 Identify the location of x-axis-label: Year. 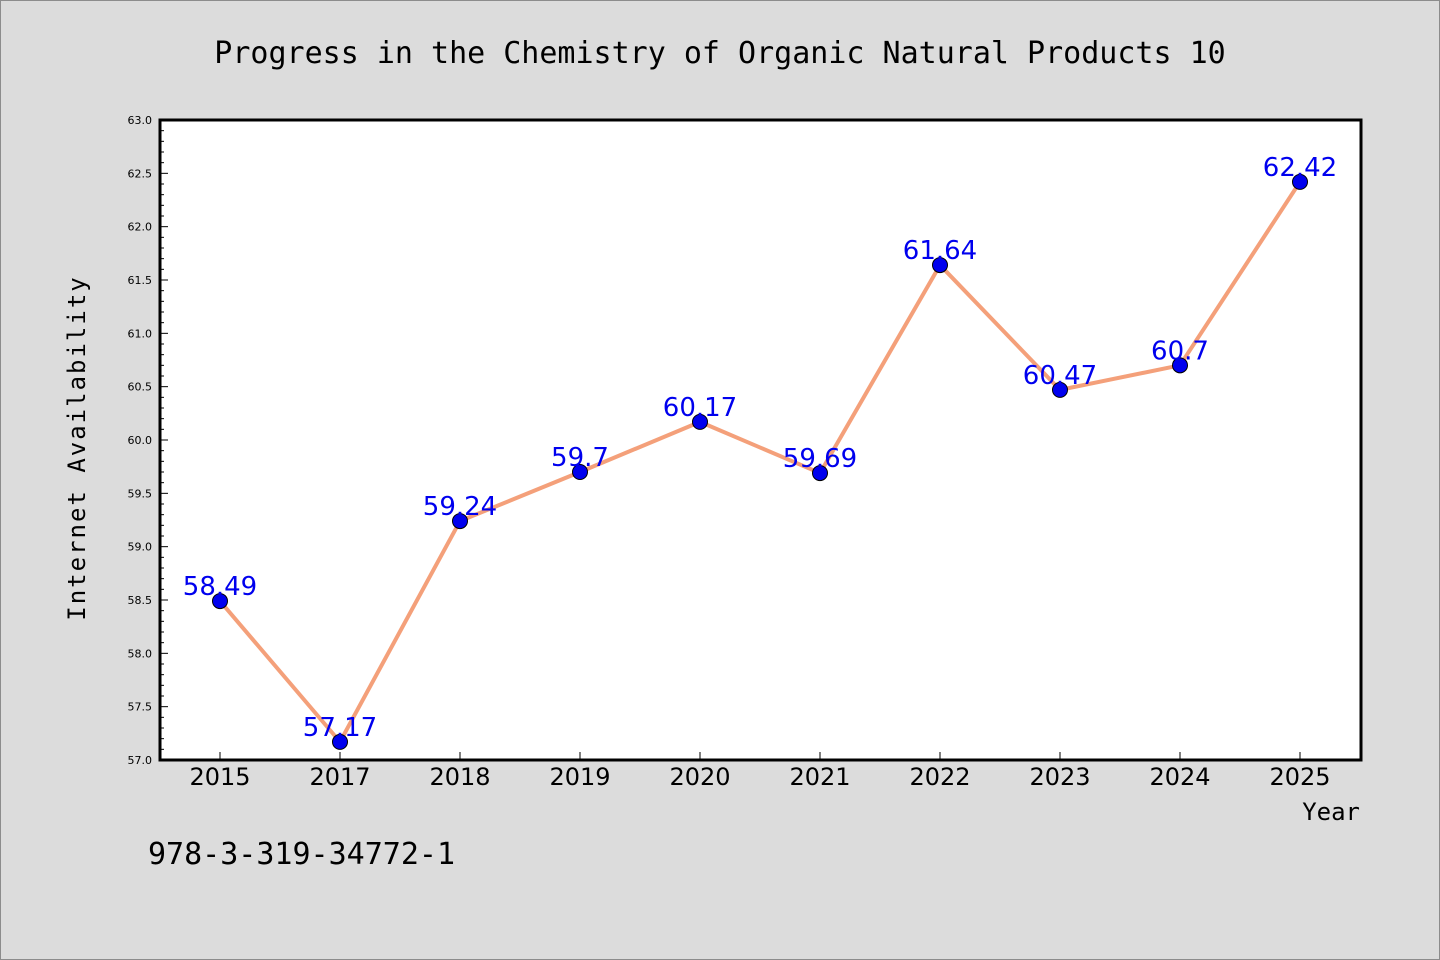
(1331, 812).